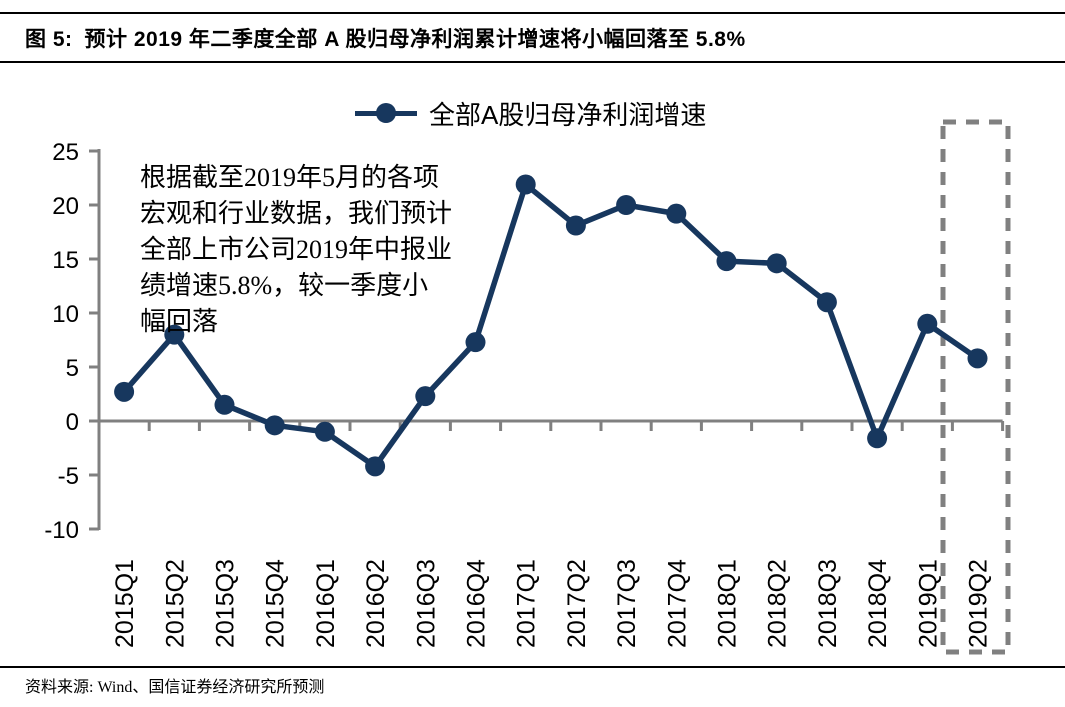 This screenshot has height=707, width=1065. I want to click on annotation-line: 全部上市公司2019年中报业, so click(296, 249).